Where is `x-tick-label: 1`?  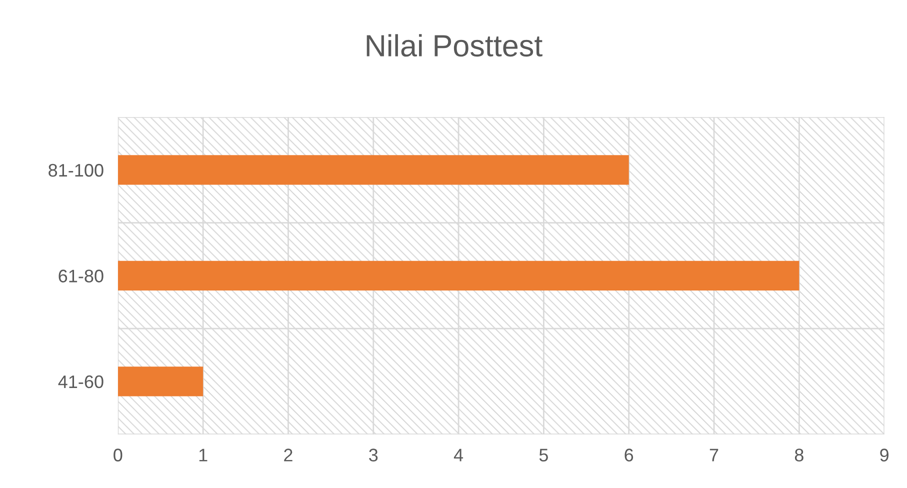 x-tick-label: 1 is located at coordinates (203, 455).